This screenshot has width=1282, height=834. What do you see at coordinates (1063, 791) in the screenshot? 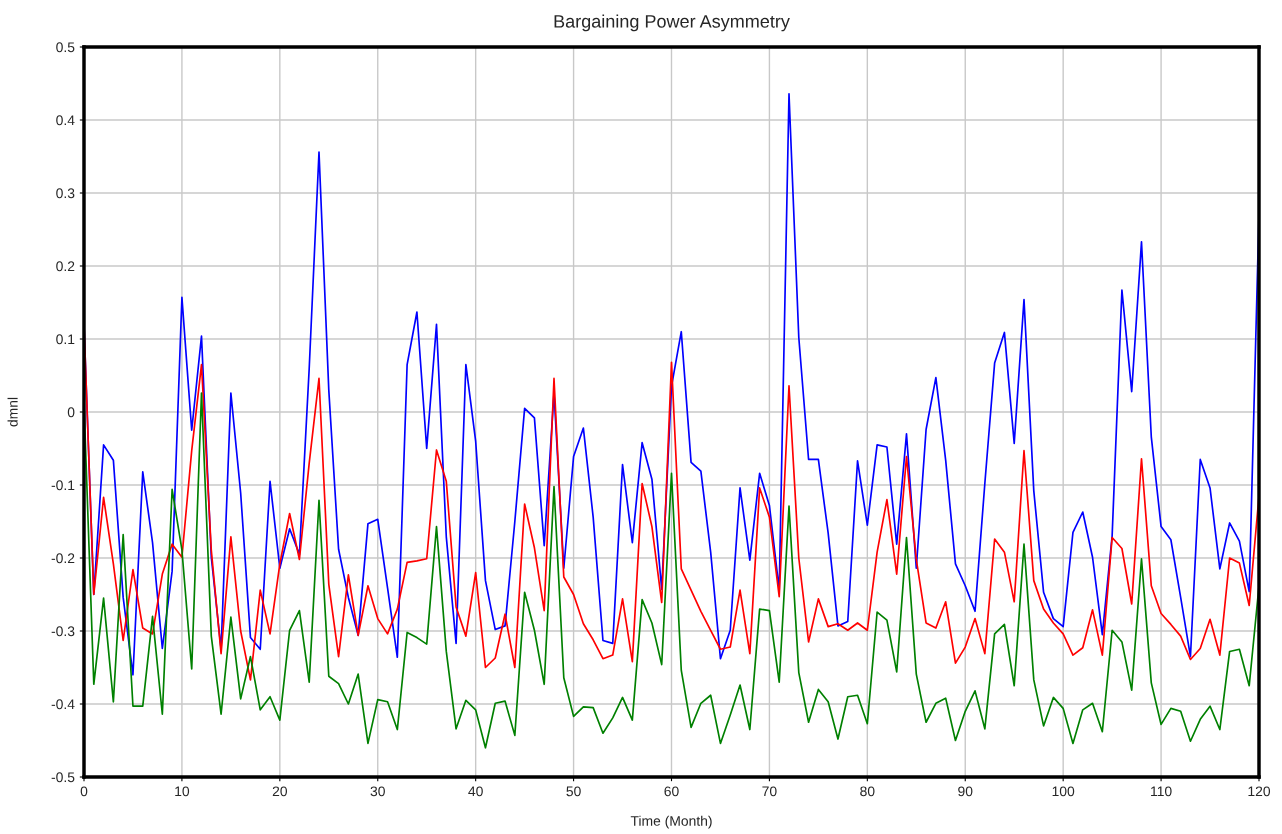
I see `x-tick-label: 100` at bounding box center [1063, 791].